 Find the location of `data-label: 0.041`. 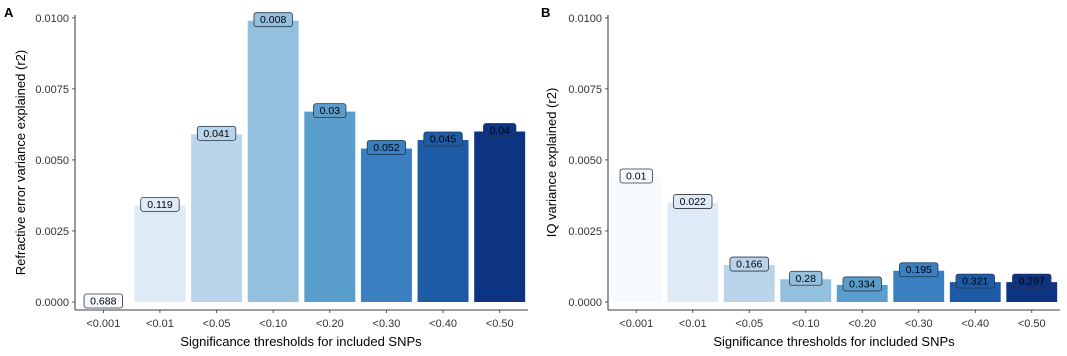

data-label: 0.041 is located at coordinates (216, 134).